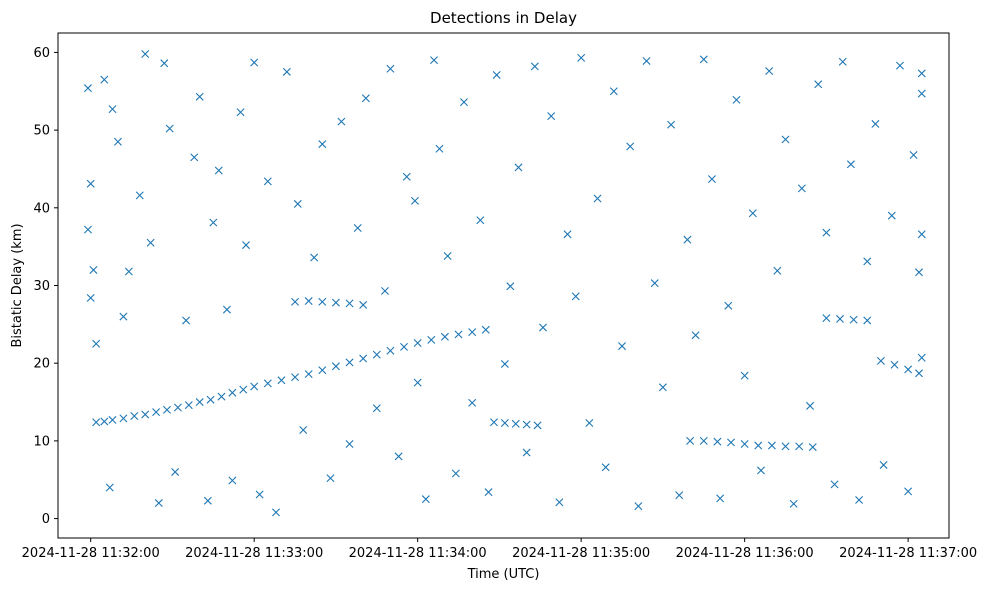 The width and height of the screenshot is (983, 590). What do you see at coordinates (908, 553) in the screenshot?
I see `x-tick-label: 2024-11-28 11:37:00` at bounding box center [908, 553].